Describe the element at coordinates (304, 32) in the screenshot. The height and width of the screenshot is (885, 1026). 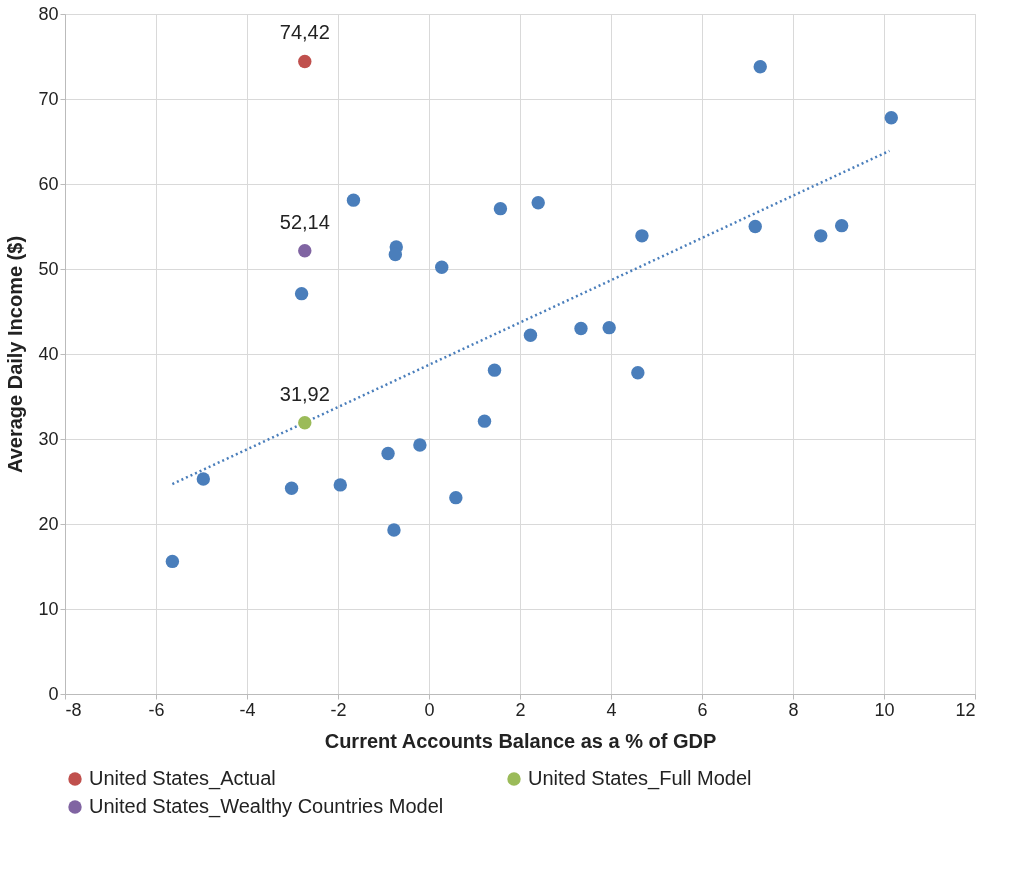
I see `data-label: 74,42` at that location.